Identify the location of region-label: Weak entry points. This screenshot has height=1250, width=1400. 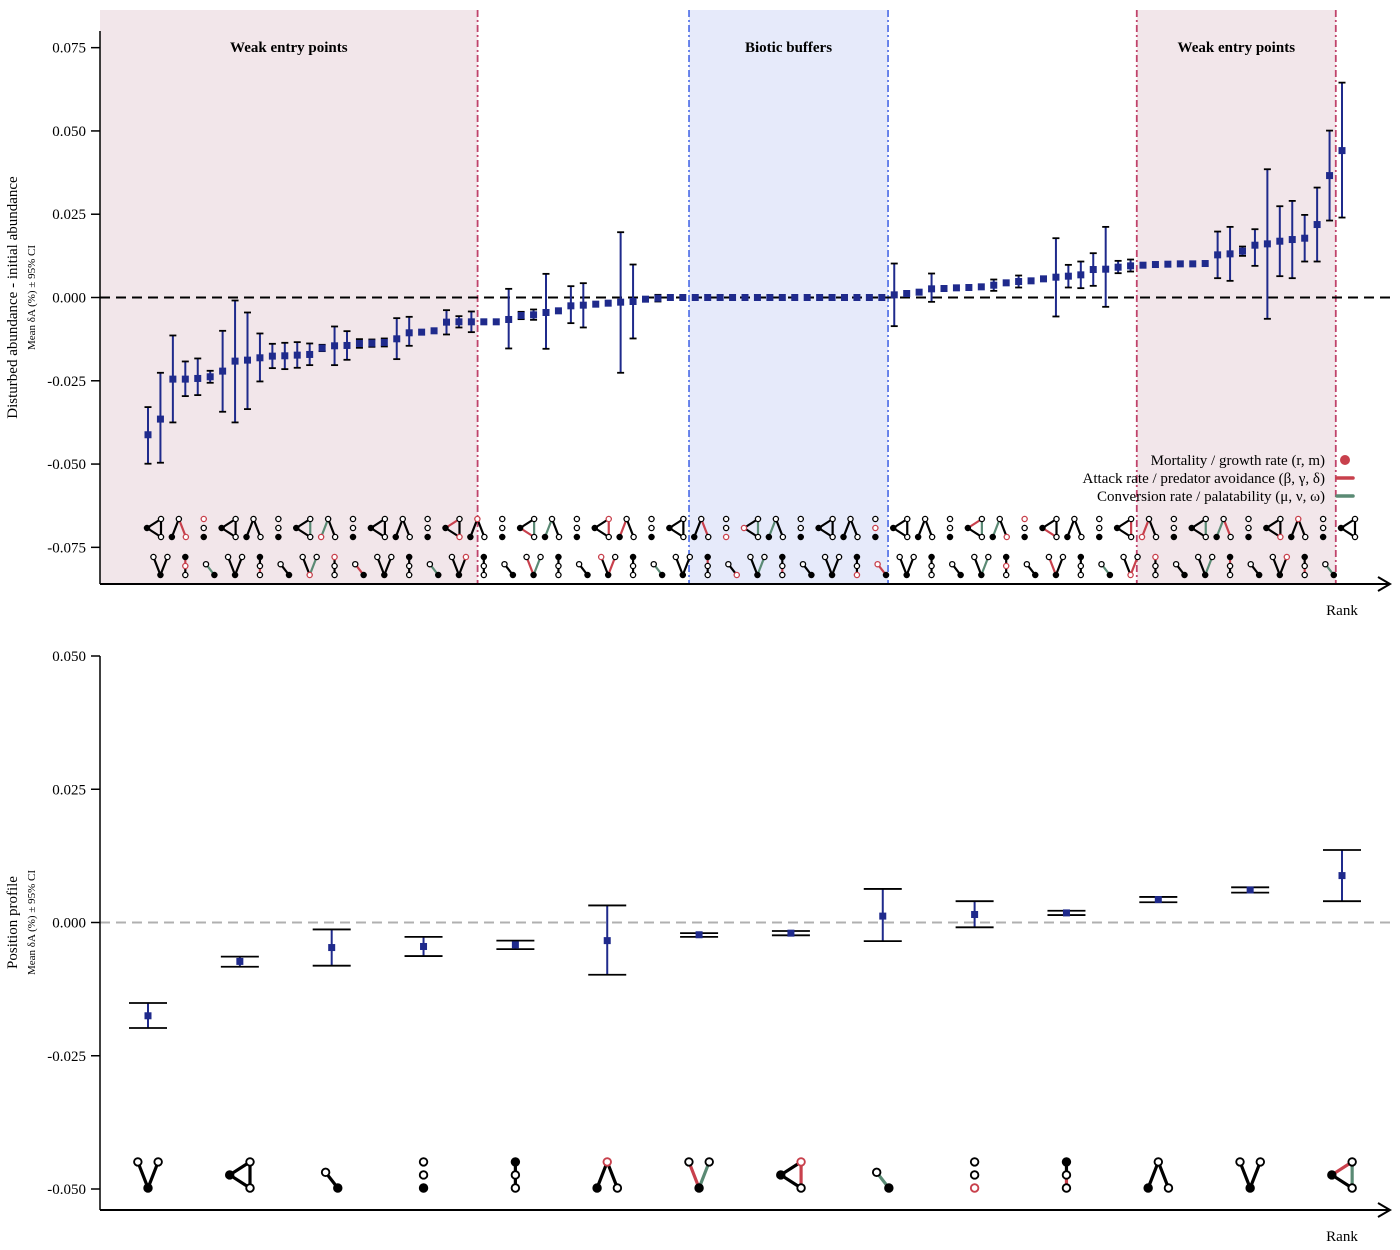
(289, 48).